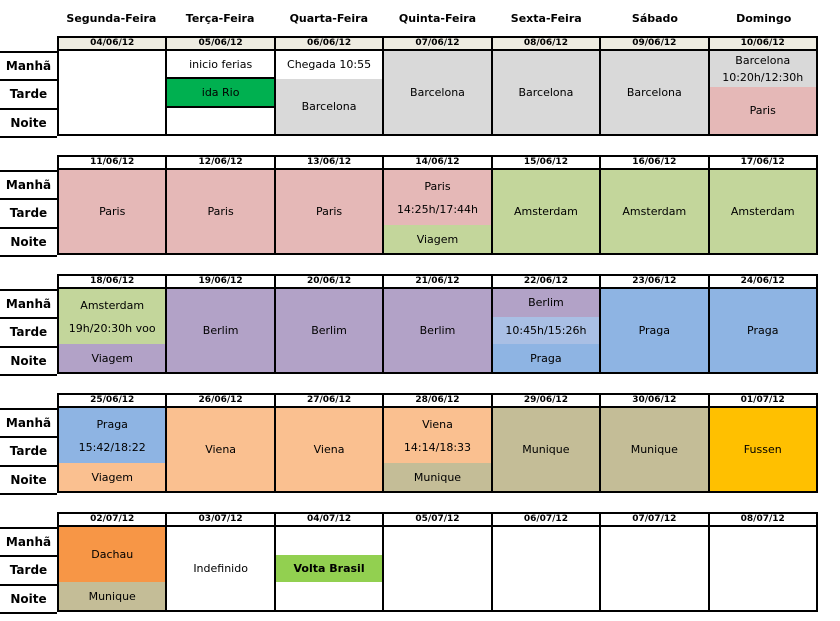  What do you see at coordinates (762, 69) in the screenshot?
I see `schedule-cell-segment: Barcelona 10:20h/12:30h` at bounding box center [762, 69].